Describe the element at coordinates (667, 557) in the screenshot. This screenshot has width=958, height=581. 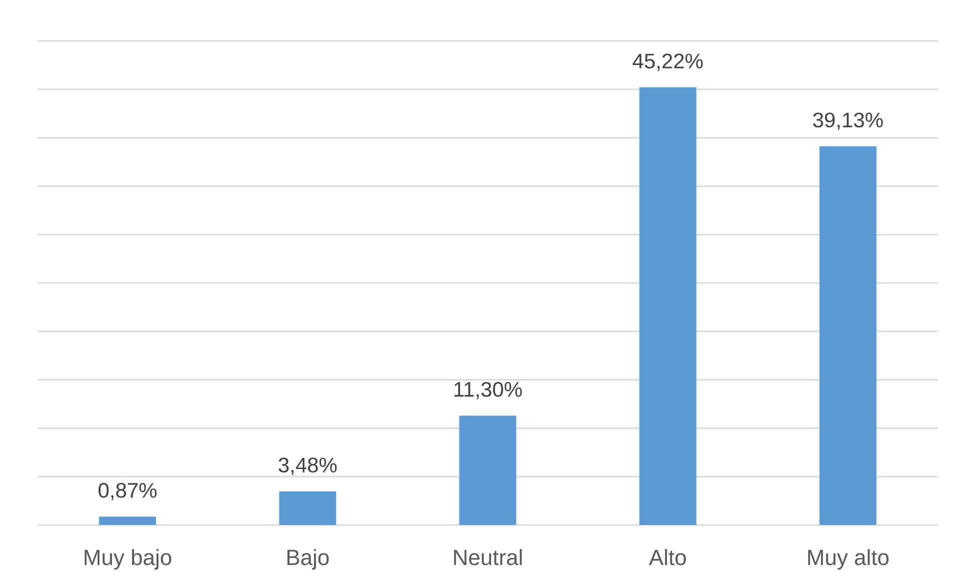
I see `x-tick-label: Alto` at that location.